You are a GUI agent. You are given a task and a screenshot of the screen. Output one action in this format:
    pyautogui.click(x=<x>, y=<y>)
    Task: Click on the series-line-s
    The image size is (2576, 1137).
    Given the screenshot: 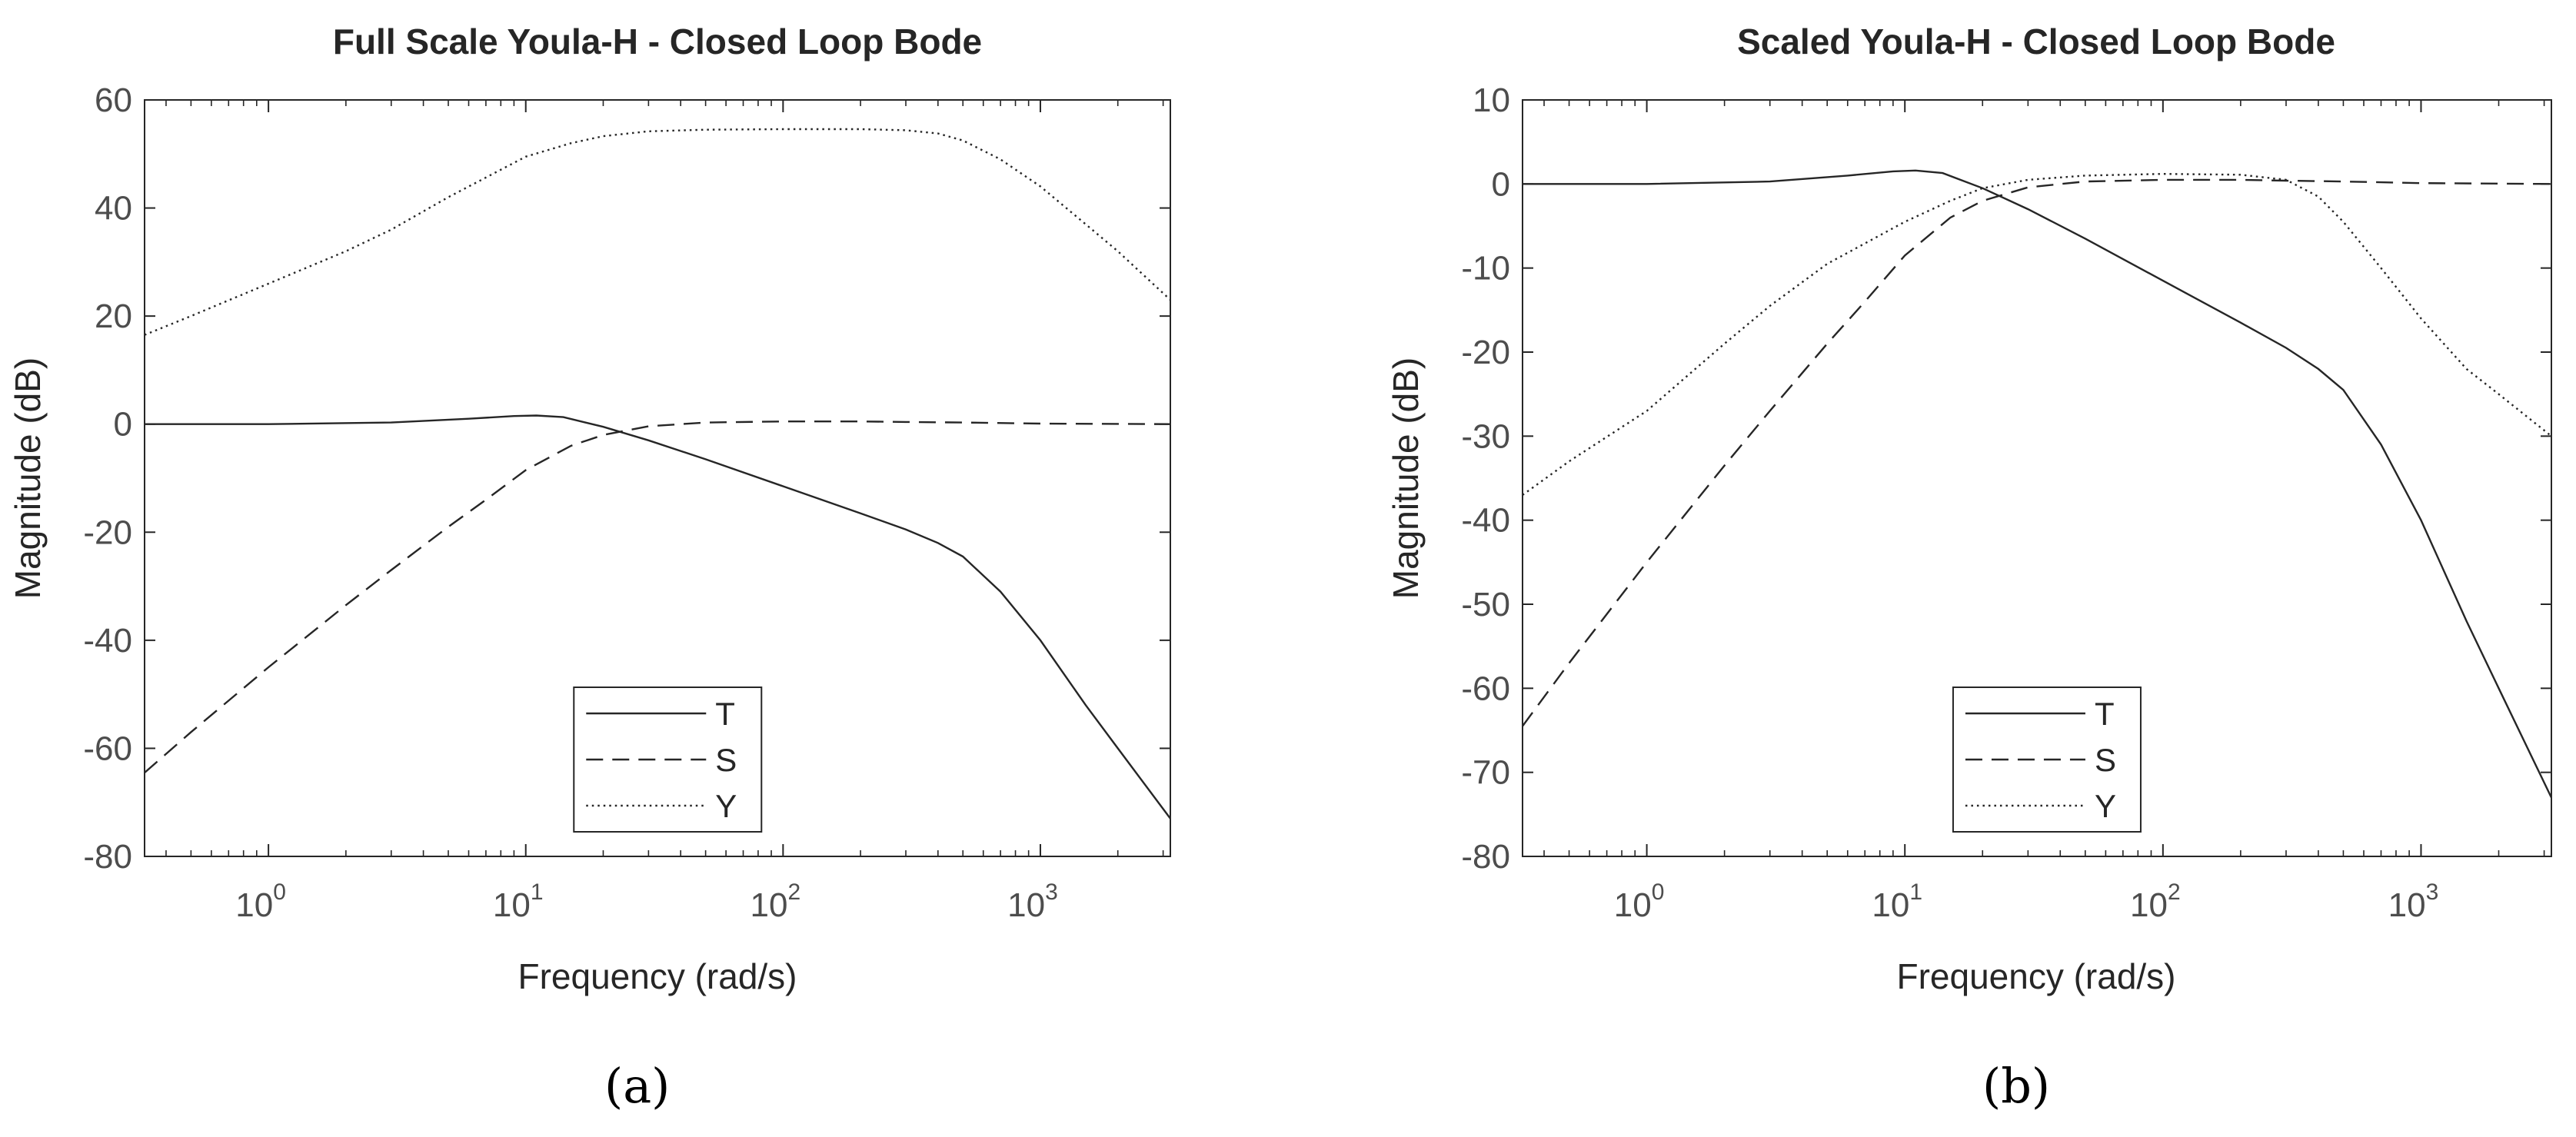 What is the action you would take?
    pyautogui.click(x=657, y=597)
    